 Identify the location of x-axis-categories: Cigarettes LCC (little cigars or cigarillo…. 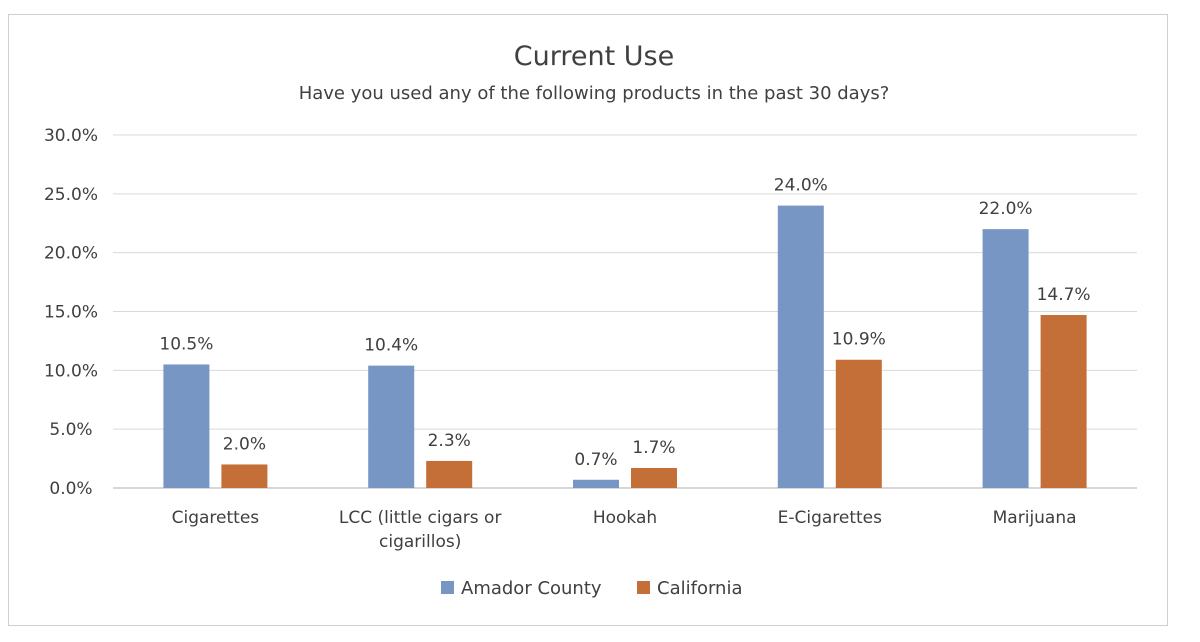
(624, 530).